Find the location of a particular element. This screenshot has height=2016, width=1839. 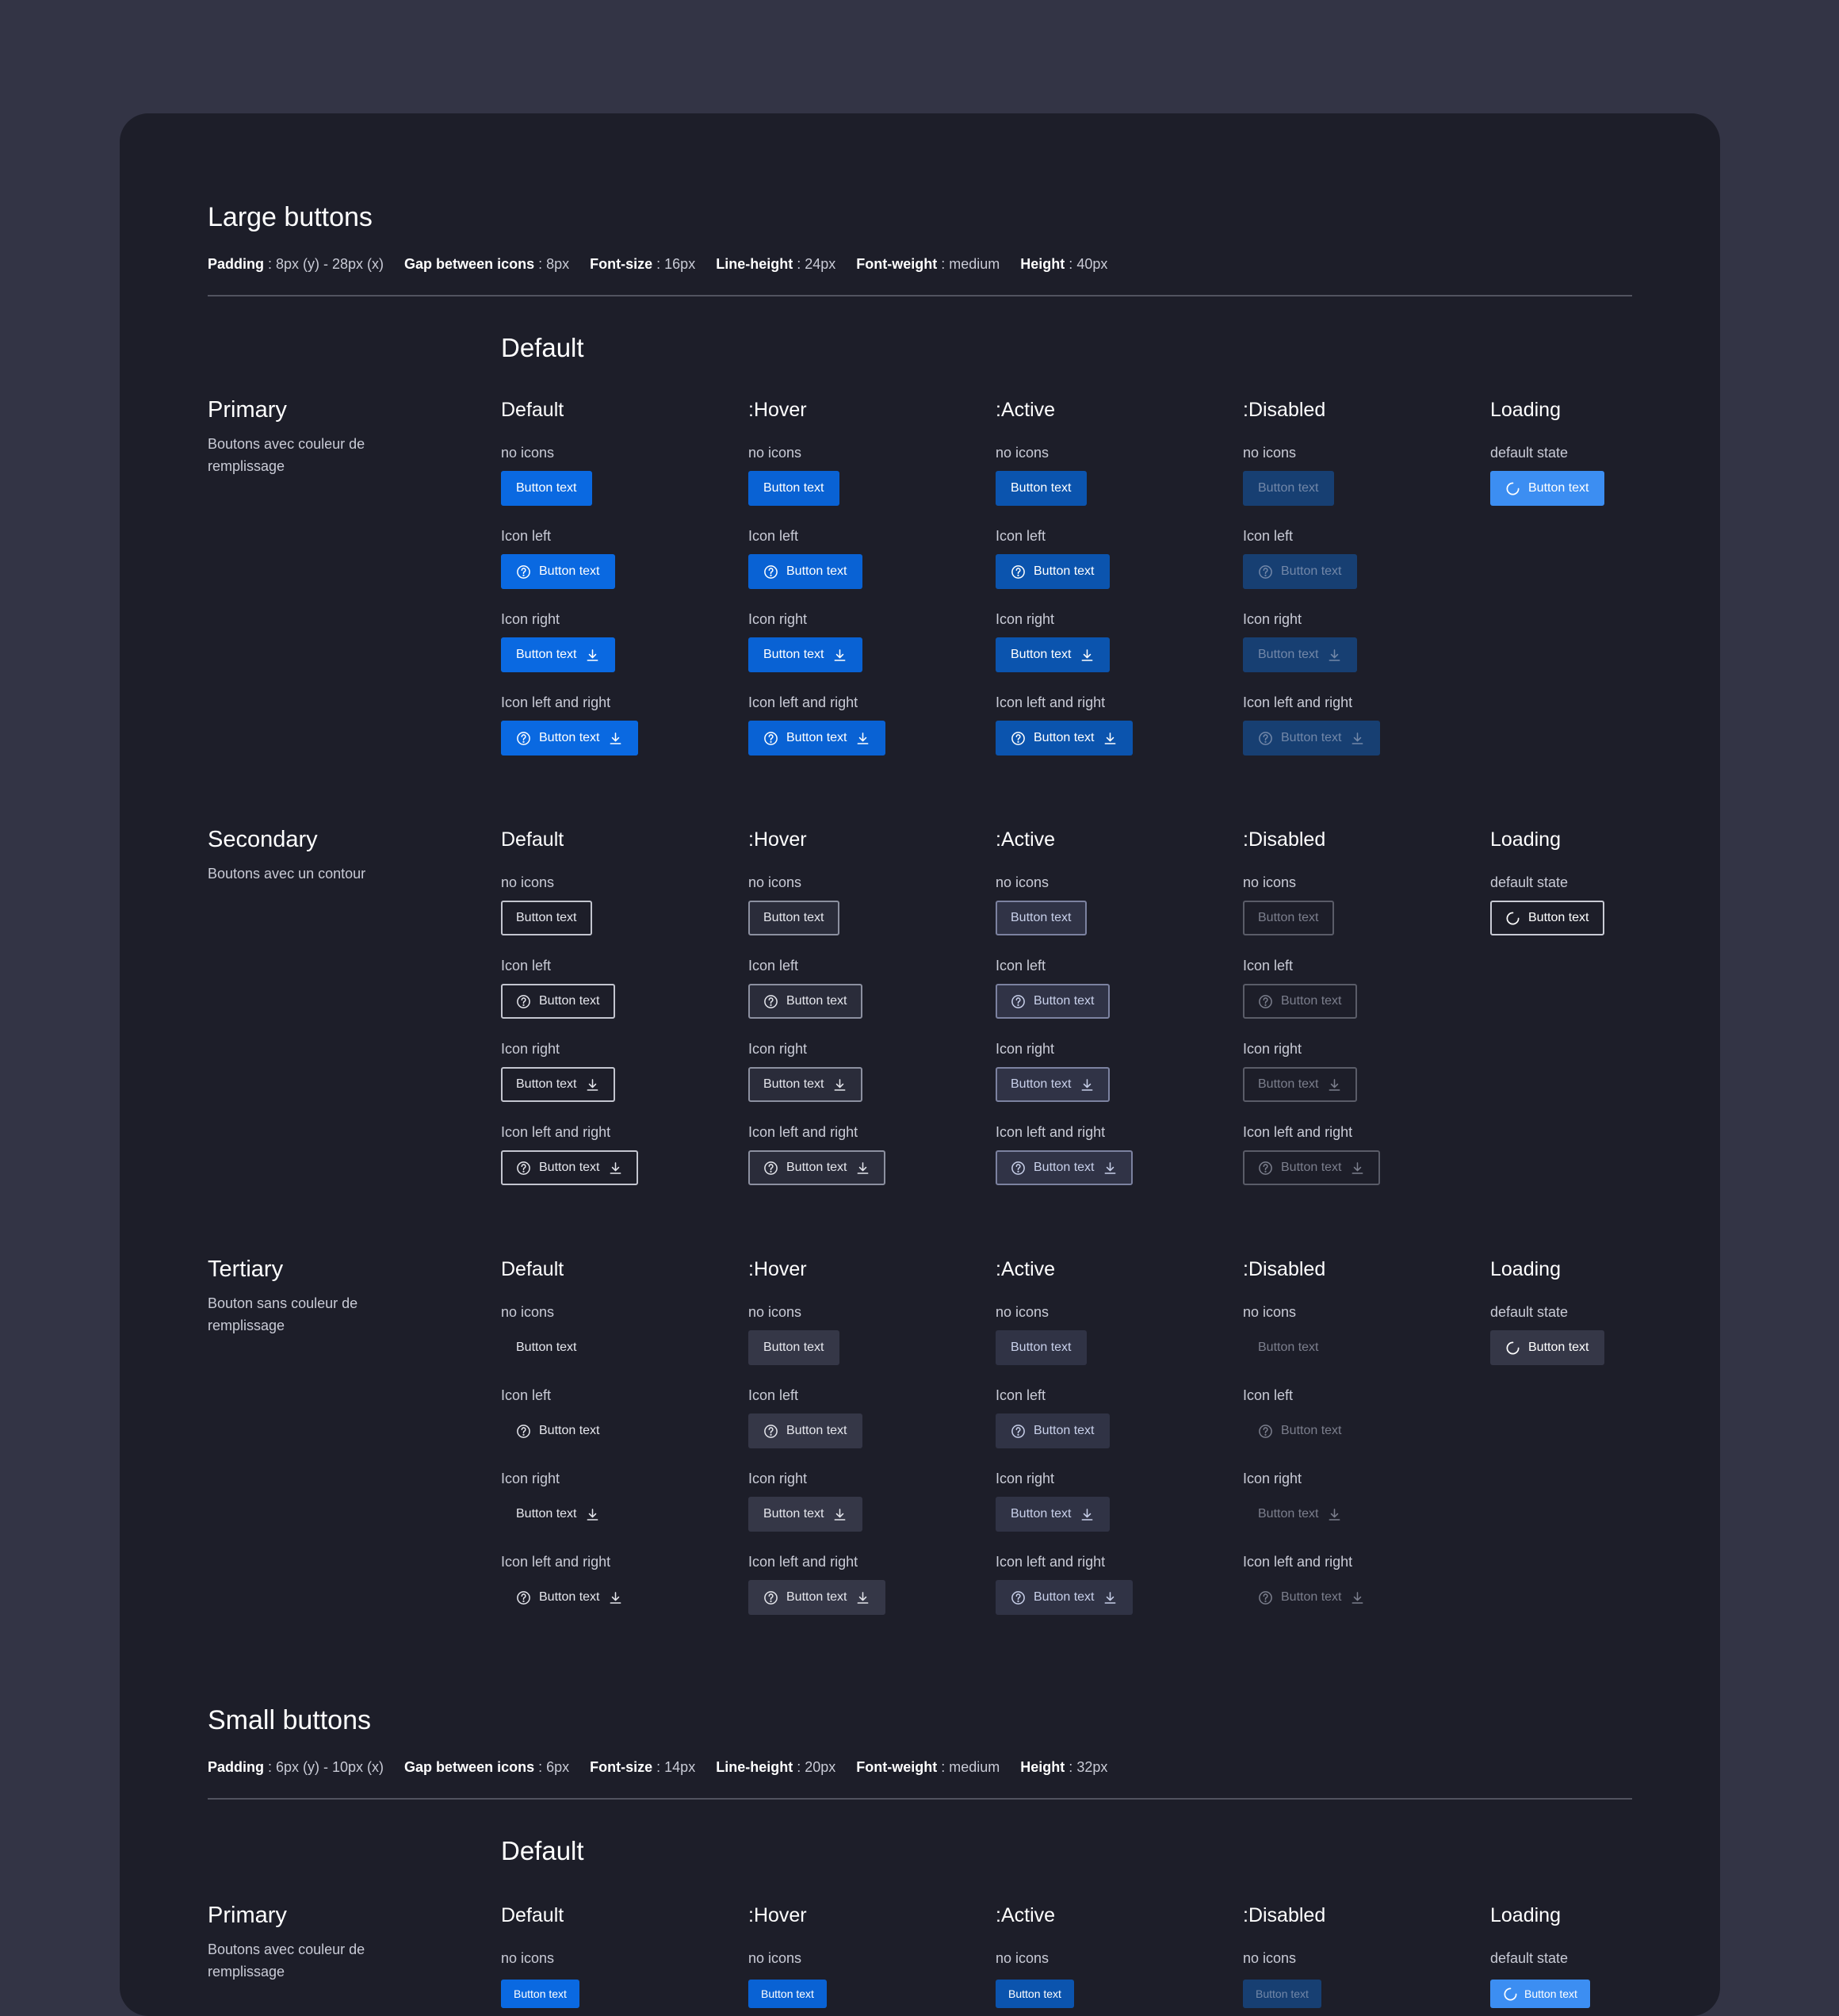

tertiary-disabled-right-button: Button text is located at coordinates (1300, 1514).